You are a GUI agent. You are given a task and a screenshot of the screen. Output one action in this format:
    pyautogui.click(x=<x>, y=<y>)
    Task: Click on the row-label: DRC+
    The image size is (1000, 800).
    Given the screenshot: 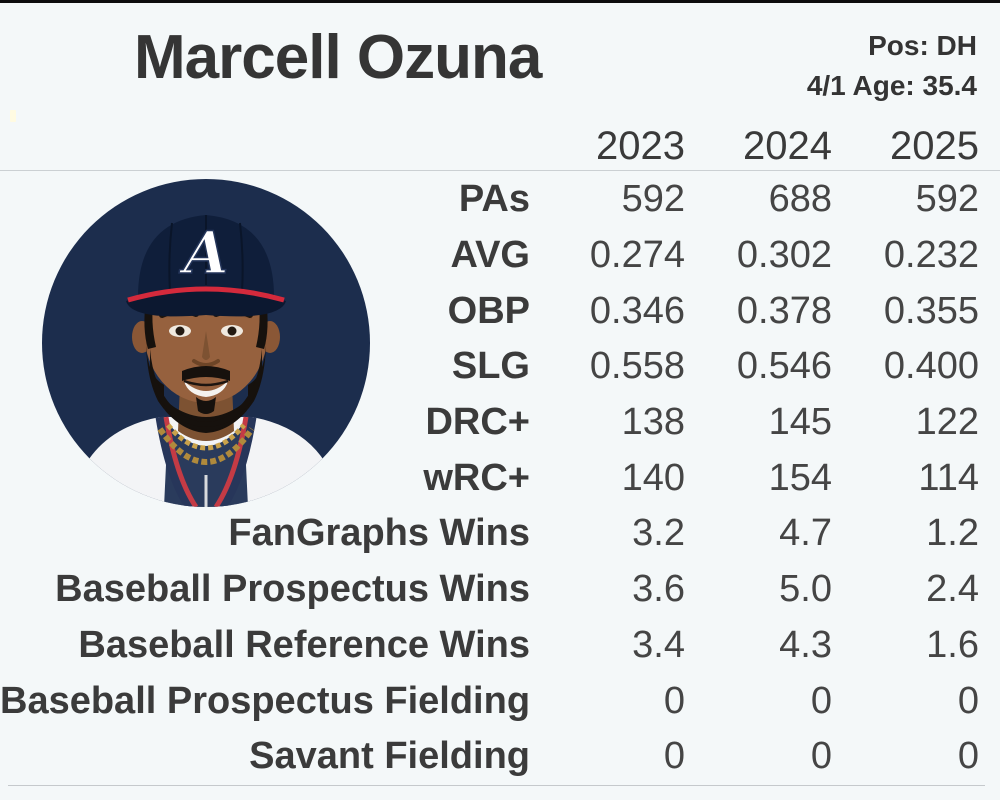 What is the action you would take?
    pyautogui.click(x=477, y=422)
    